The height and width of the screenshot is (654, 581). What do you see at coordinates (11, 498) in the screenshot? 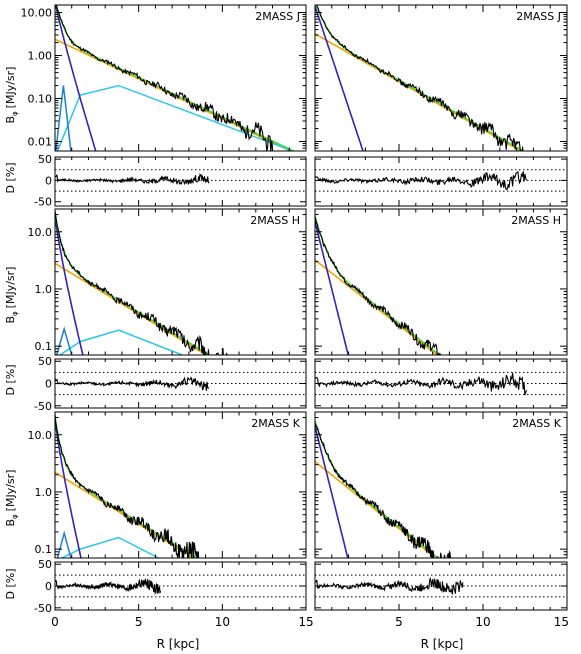
I see `ylabel-row2: Bφ[MJy/sr]` at bounding box center [11, 498].